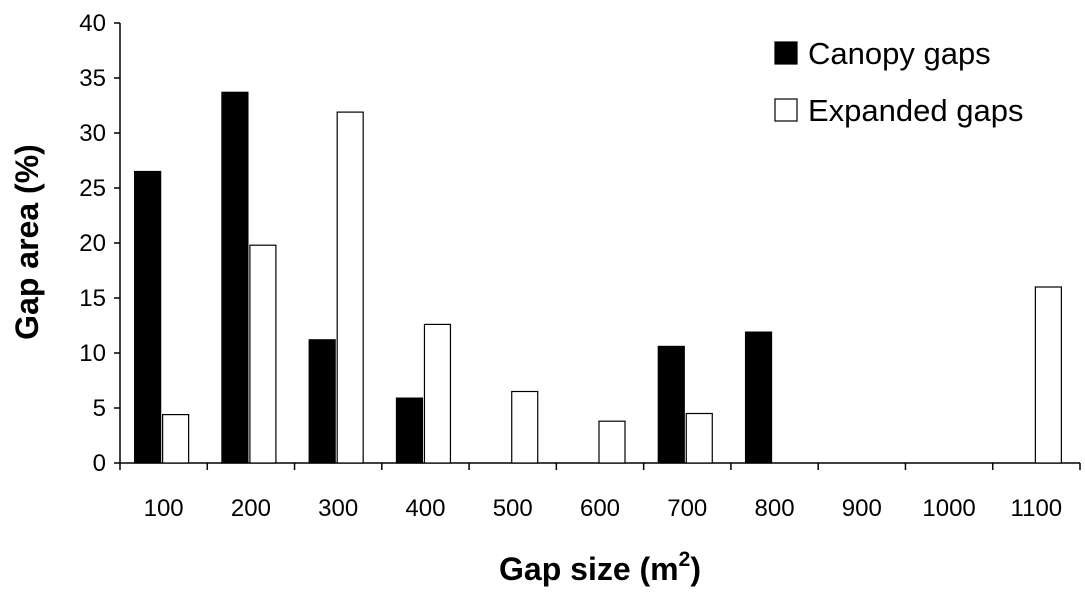 The height and width of the screenshot is (595, 1085). Describe the element at coordinates (899, 53) in the screenshot. I see `legend-label: Canopy gaps` at that location.